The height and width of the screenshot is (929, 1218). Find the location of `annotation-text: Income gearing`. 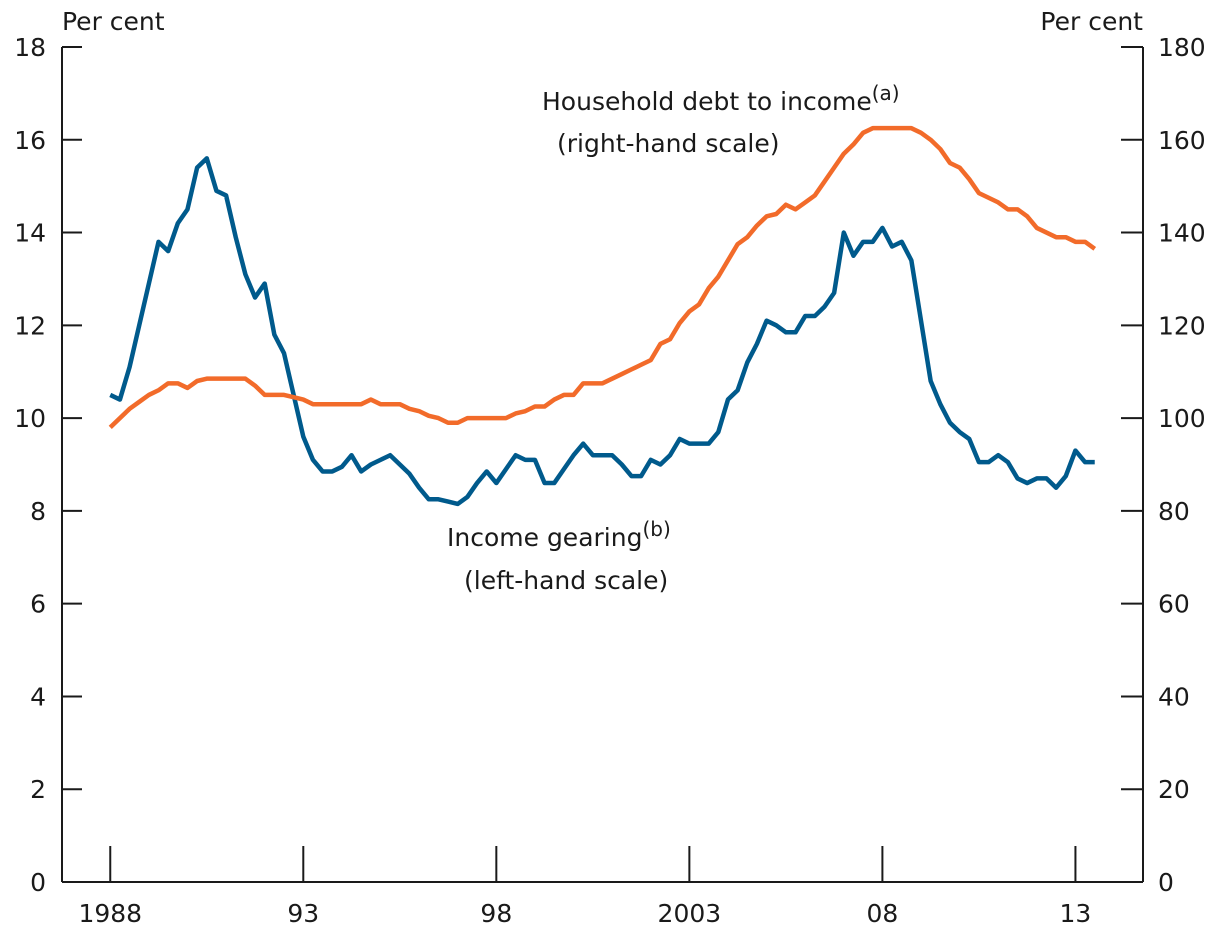

annotation-text: Income gearing is located at coordinates (544, 537).